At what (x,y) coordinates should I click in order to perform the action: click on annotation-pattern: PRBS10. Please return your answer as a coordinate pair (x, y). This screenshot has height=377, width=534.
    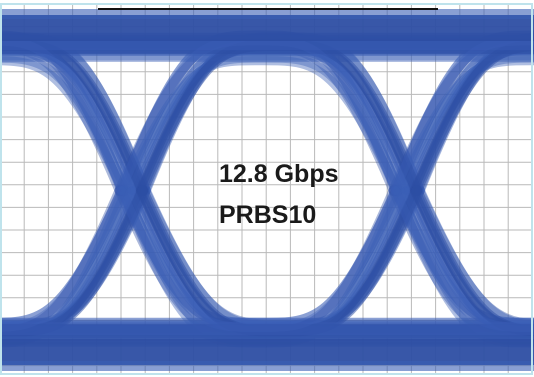
    Looking at the image, I should click on (268, 215).